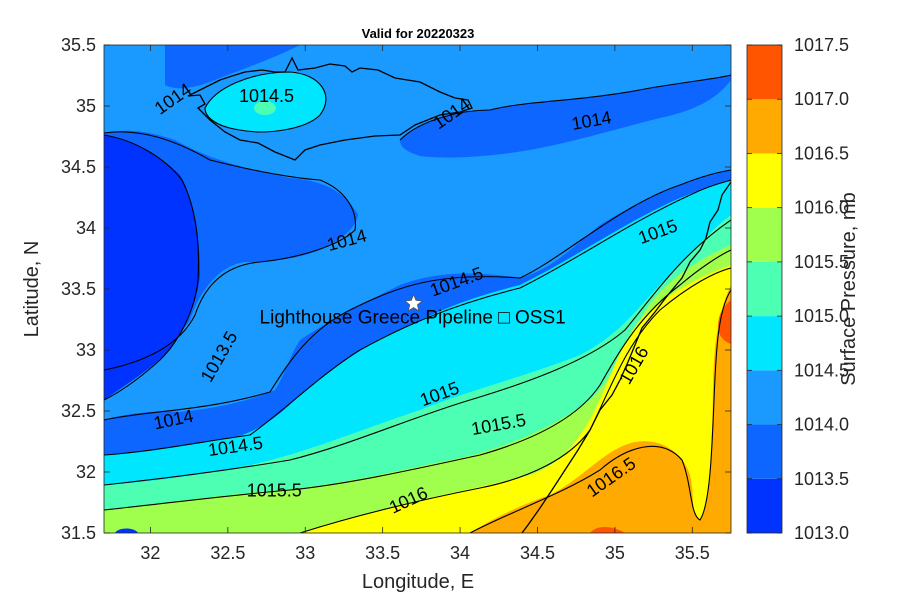  What do you see at coordinates (821, 425) in the screenshot?
I see `colorbar-tick-label: 1014.0` at bounding box center [821, 425].